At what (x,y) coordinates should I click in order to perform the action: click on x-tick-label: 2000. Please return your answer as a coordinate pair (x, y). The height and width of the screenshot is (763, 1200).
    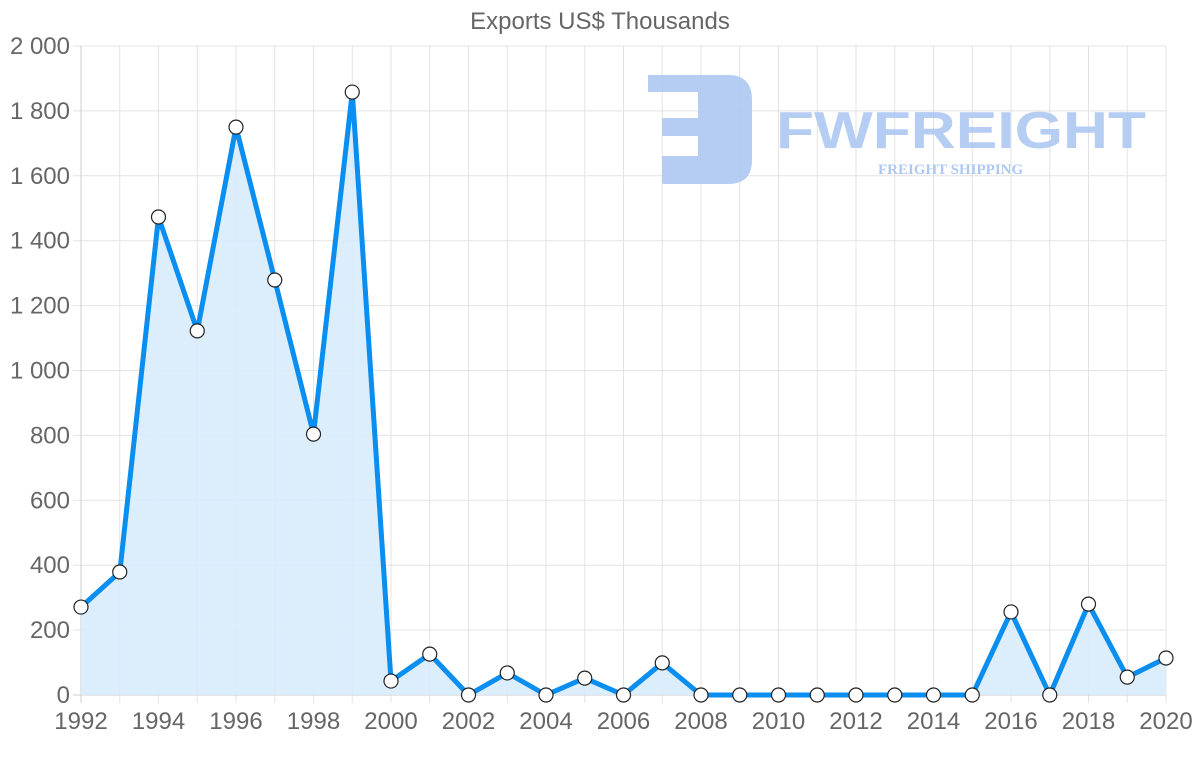
    Looking at the image, I should click on (390, 721).